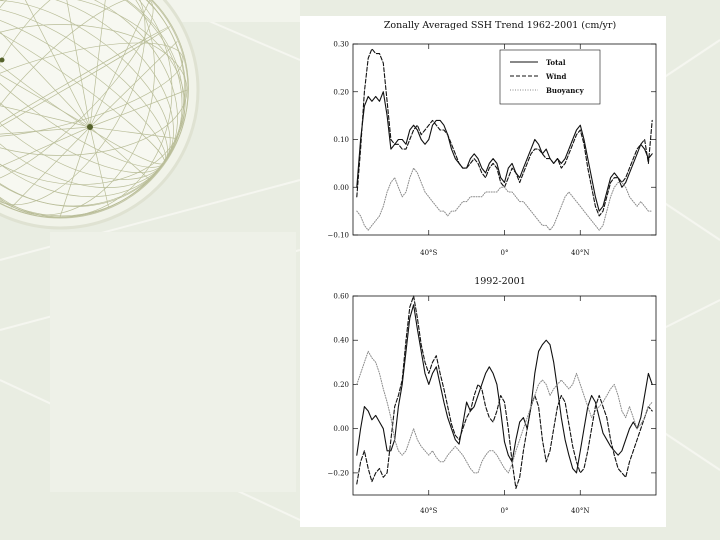 This screenshot has width=720, height=540. I want to click on y-tick-label: 0.60, so click(341, 297).